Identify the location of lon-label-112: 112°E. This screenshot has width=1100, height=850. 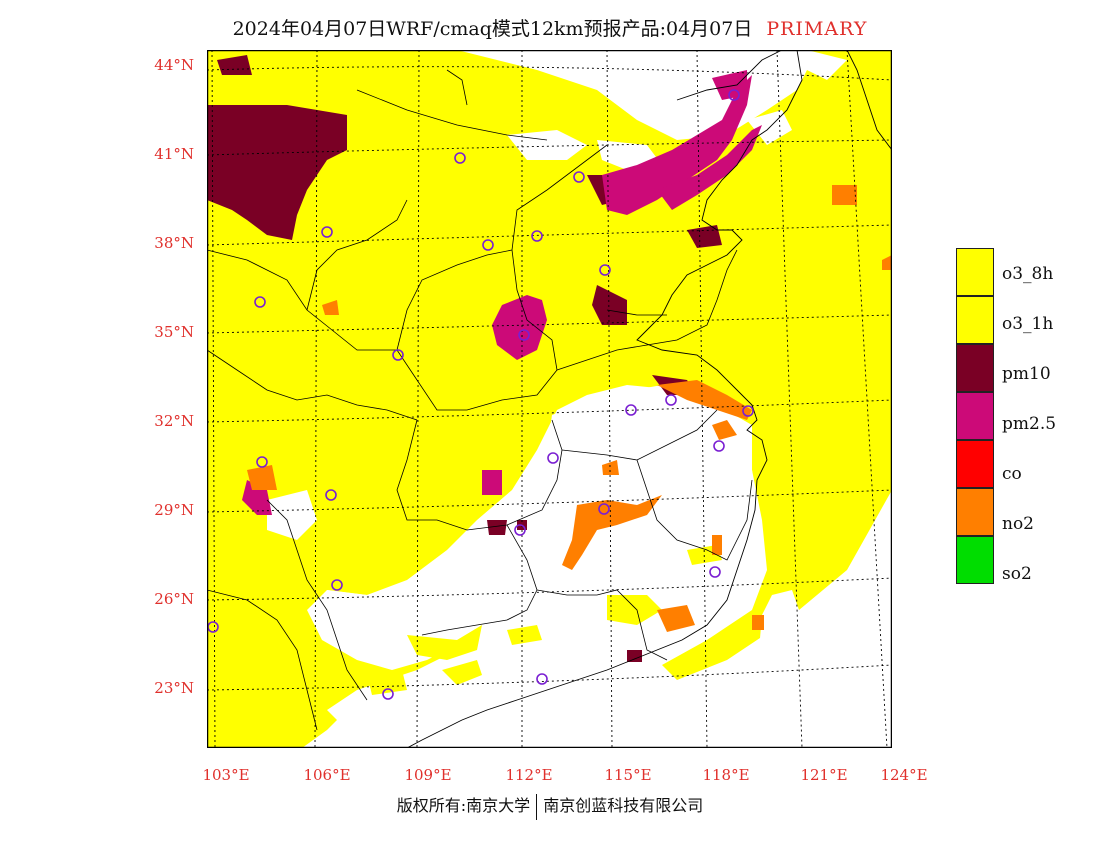
(529, 775).